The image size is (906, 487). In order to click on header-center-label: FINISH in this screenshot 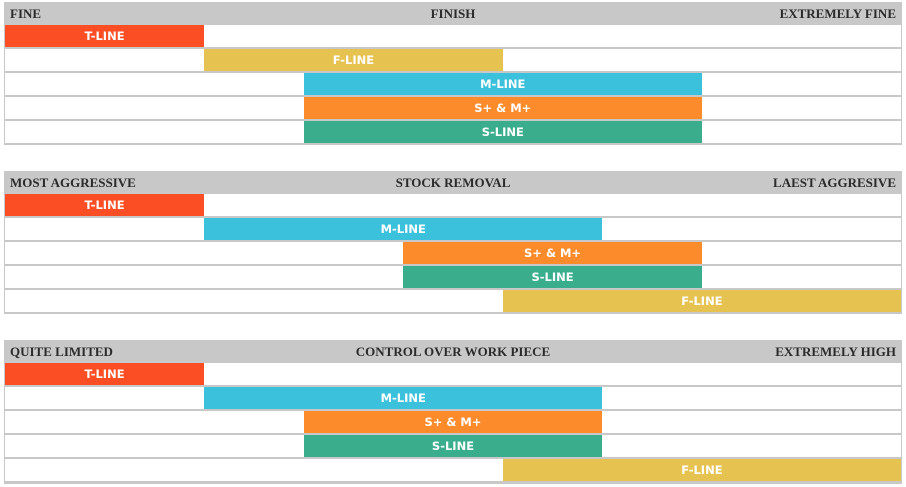, I will do `click(453, 13)`.